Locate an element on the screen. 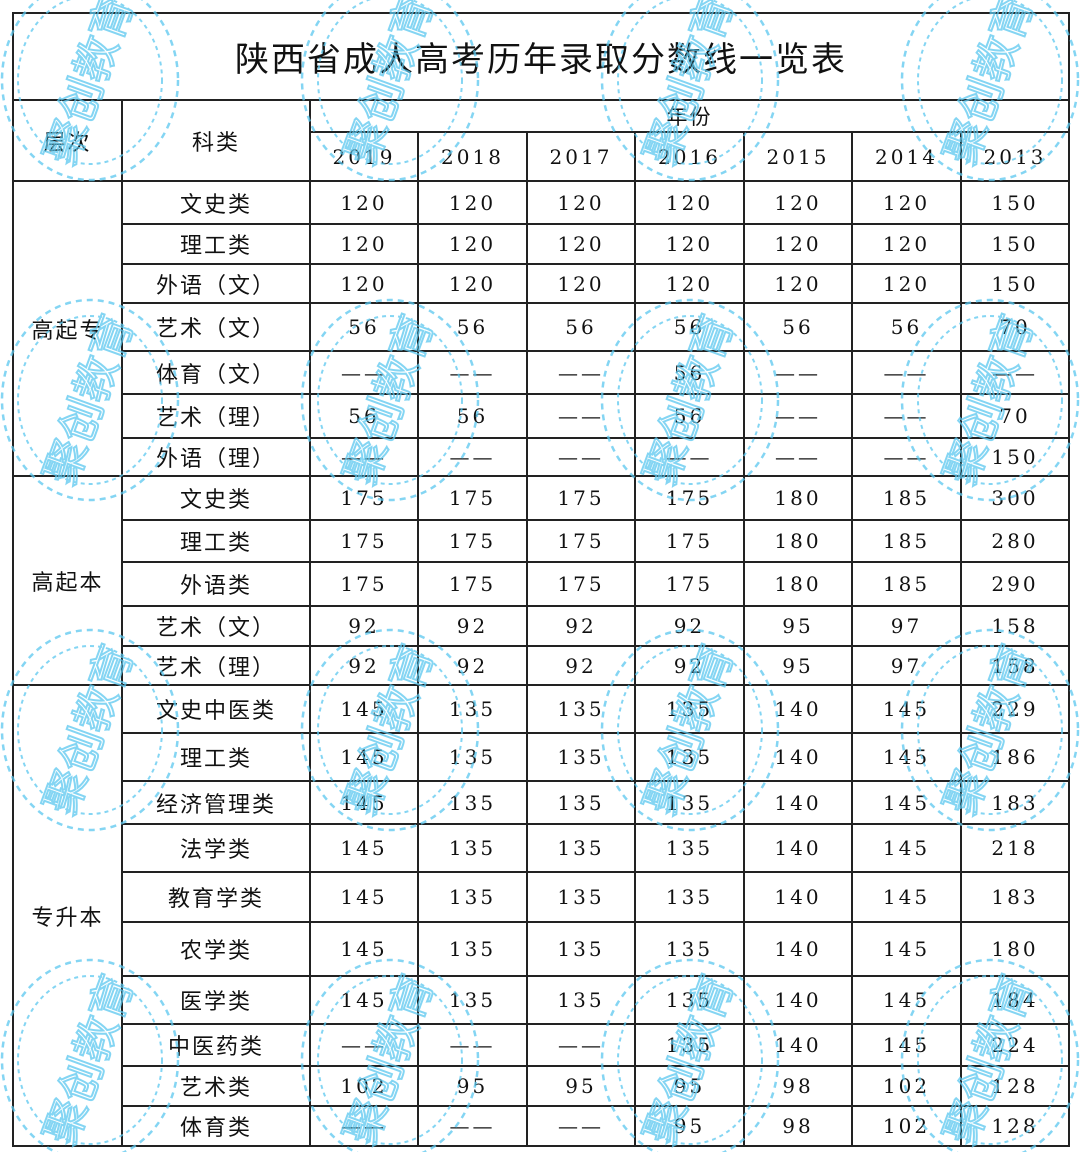  table-row: 中医药类 —— —— —— 135 140 145 224 is located at coordinates (542, 1045).